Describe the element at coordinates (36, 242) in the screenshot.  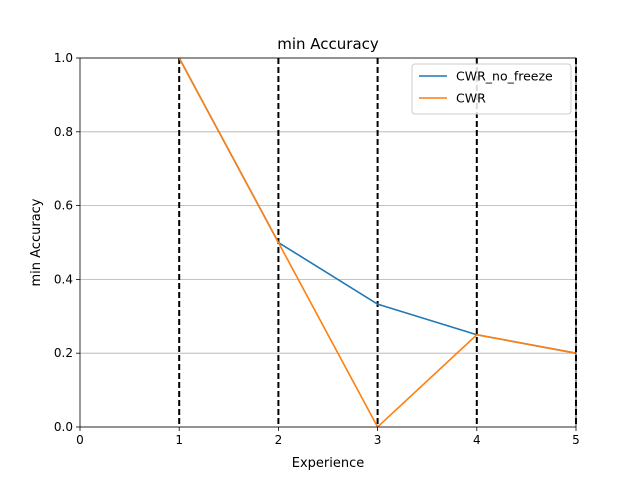
I see `y-axis-label: min Accuracy` at that location.